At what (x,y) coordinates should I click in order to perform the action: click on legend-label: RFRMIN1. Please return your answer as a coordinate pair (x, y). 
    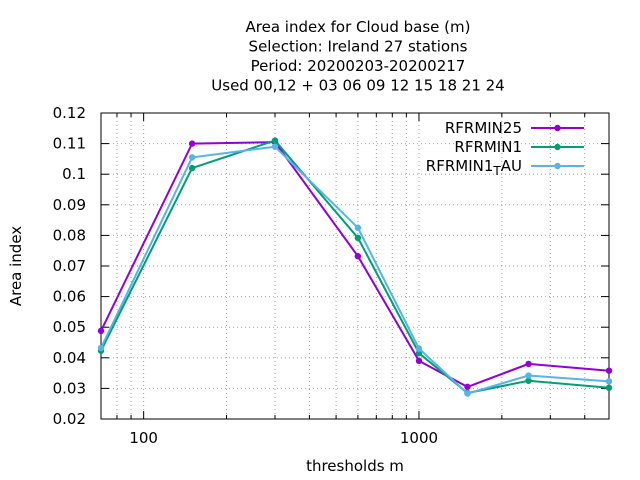
    Looking at the image, I should click on (488, 147).